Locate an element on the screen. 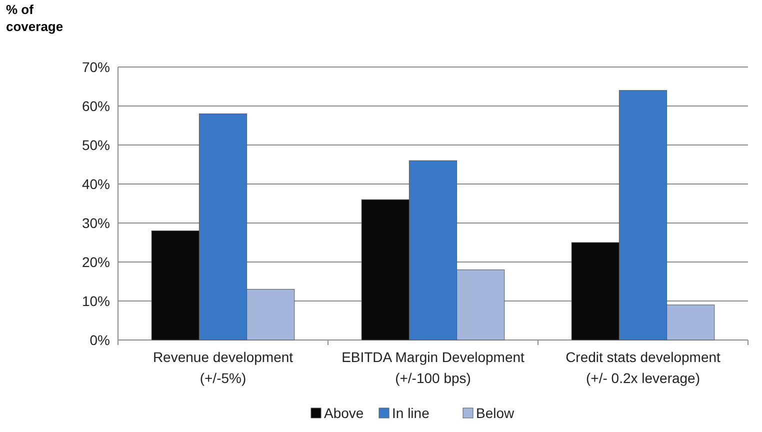  x-tick-label: EBITDA Margin Development (+/-100 bps) is located at coordinates (433, 367).